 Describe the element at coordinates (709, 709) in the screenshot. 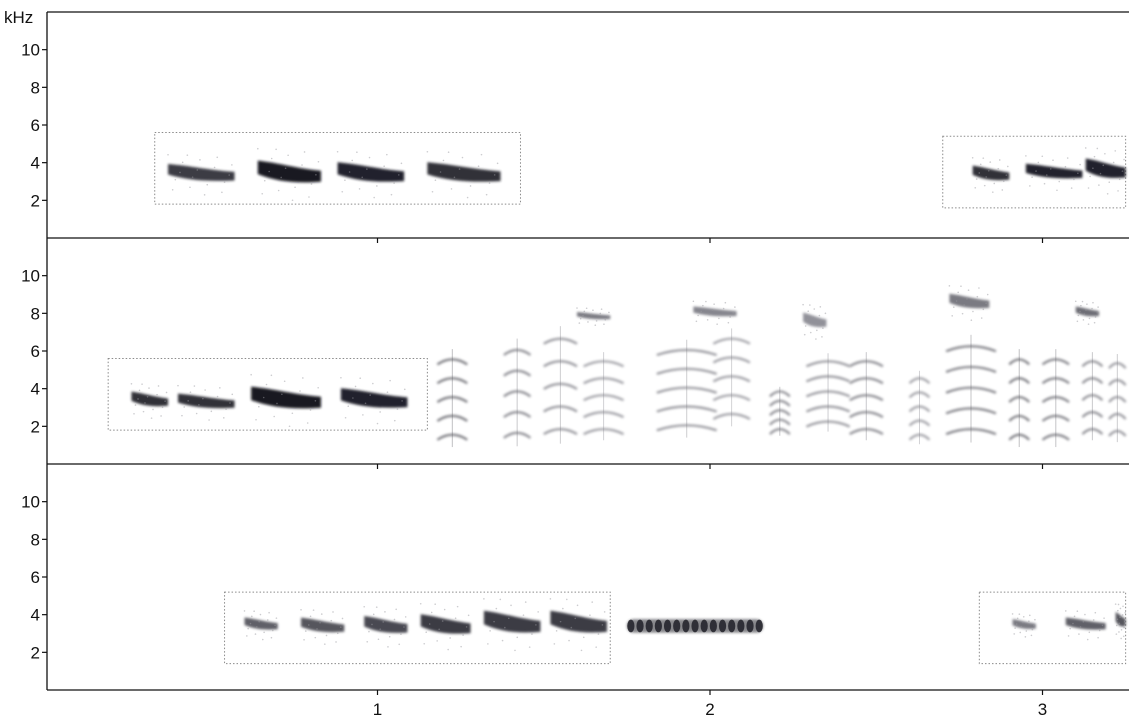

I see `x-tick-label: 2` at that location.